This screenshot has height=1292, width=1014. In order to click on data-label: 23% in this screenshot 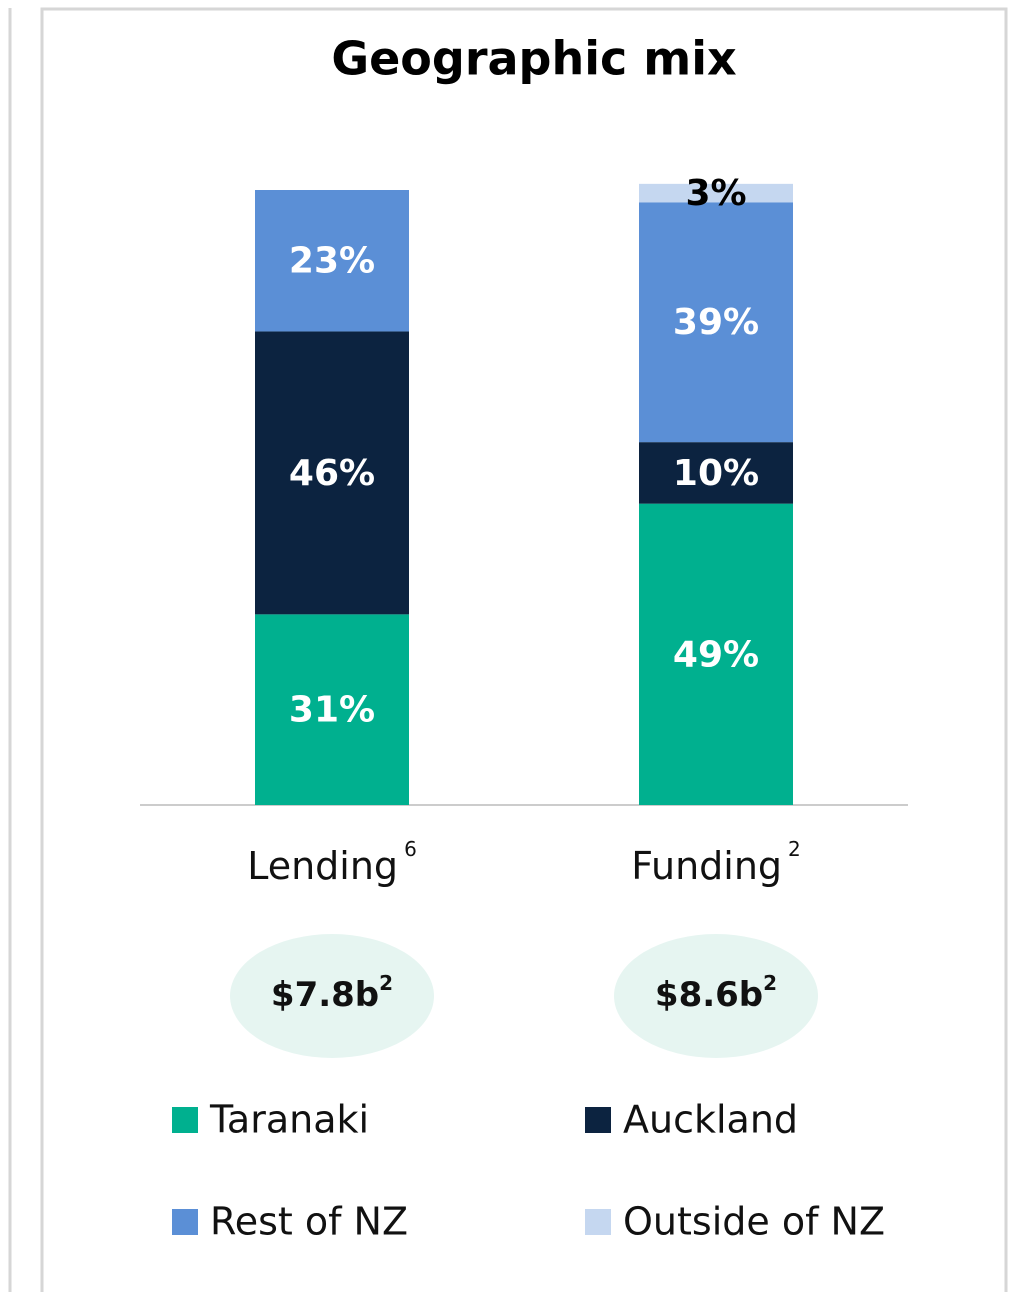, I will do `click(332, 261)`.